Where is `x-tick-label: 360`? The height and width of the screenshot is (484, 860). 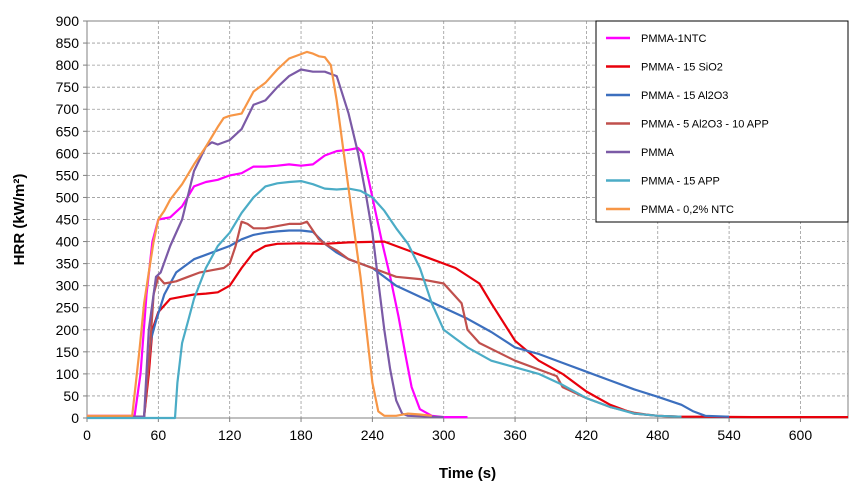
x-tick-label: 360 is located at coordinates (515, 435).